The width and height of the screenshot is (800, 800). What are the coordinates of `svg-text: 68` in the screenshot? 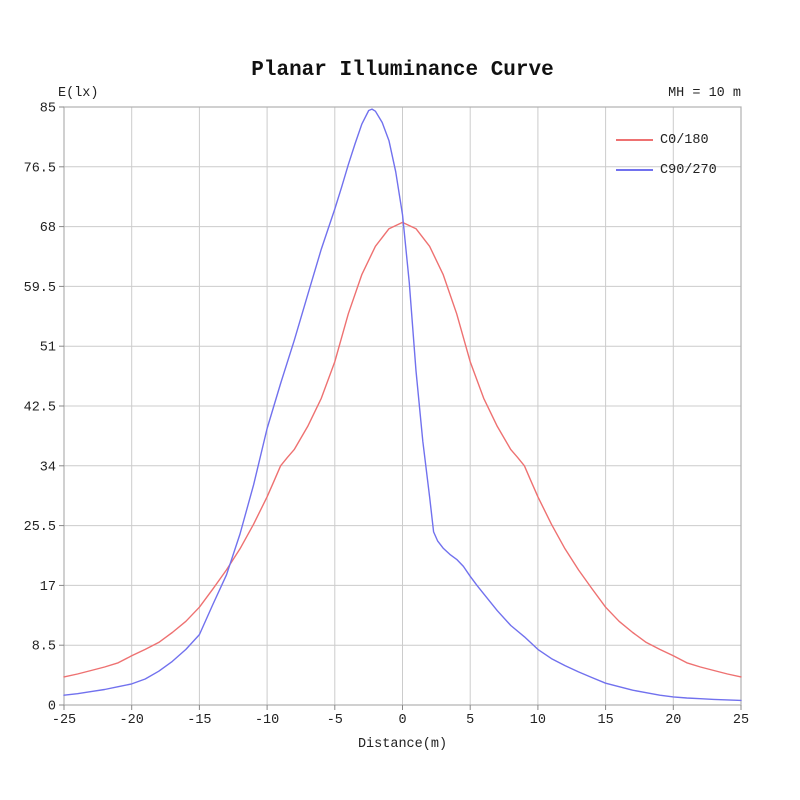 It's located at (48, 228).